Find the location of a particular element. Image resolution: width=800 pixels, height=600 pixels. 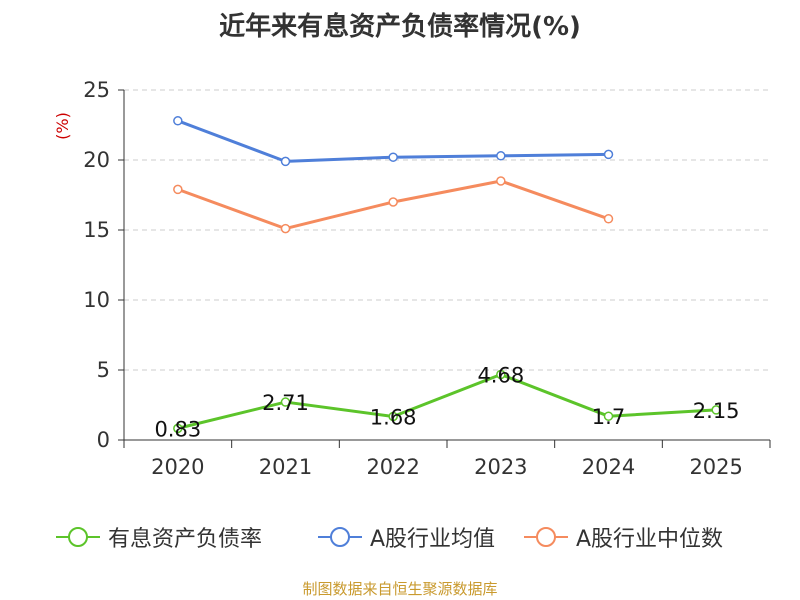

data-label: 4.68 is located at coordinates (500, 375).